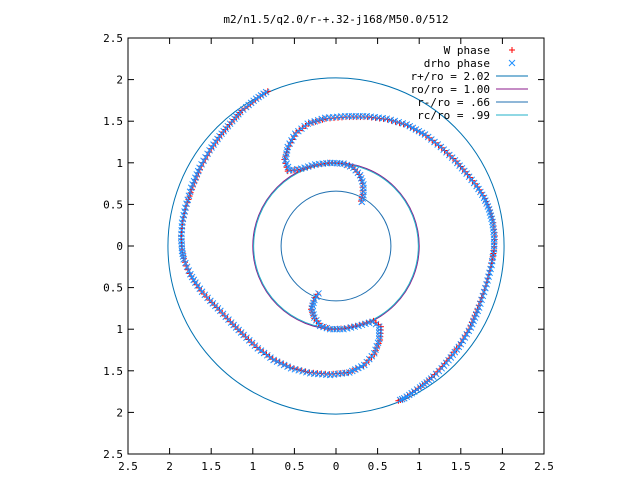 This screenshot has width=640, height=480. I want to click on y-tick-label: 0.5, so click(113, 288).